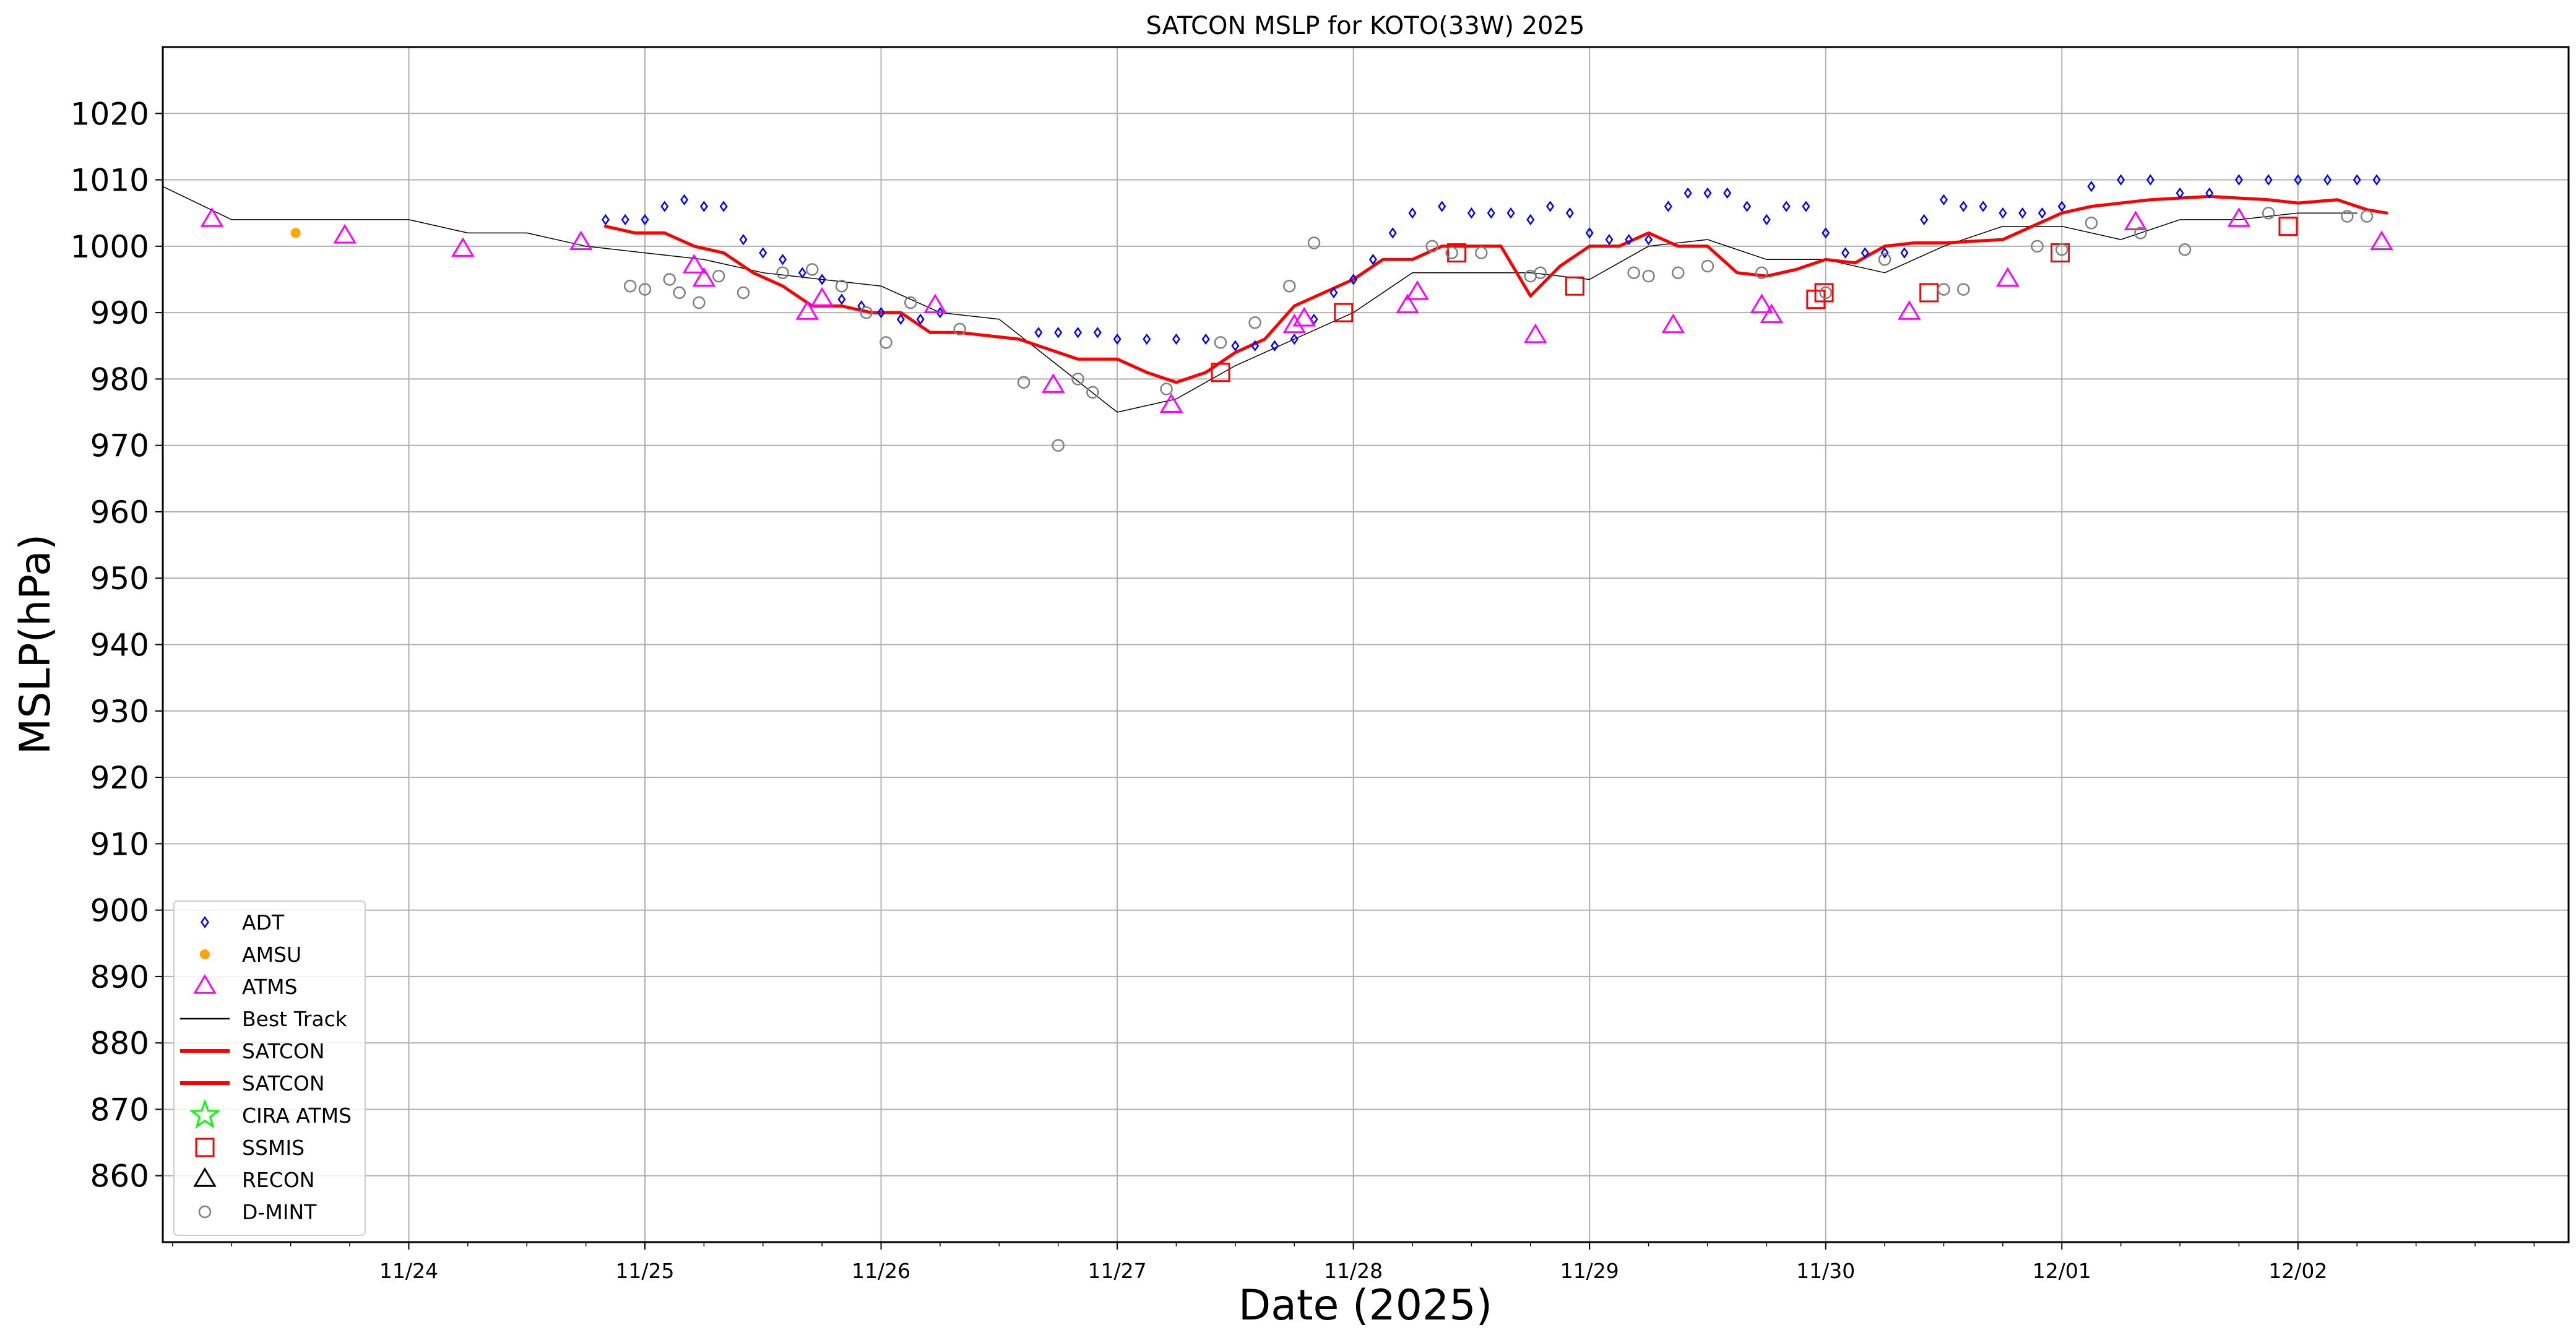 This screenshot has height=1343, width=2576. I want to click on y-tick-label: 890, so click(119, 977).